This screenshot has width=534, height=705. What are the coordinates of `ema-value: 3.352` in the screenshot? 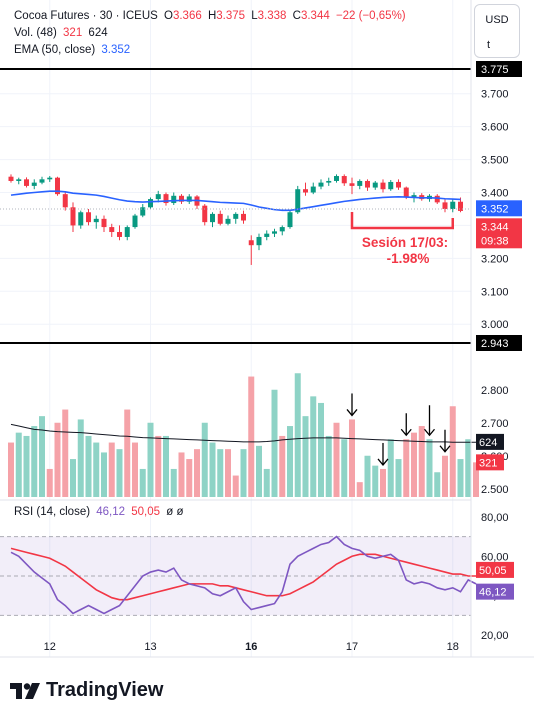 It's located at (116, 50).